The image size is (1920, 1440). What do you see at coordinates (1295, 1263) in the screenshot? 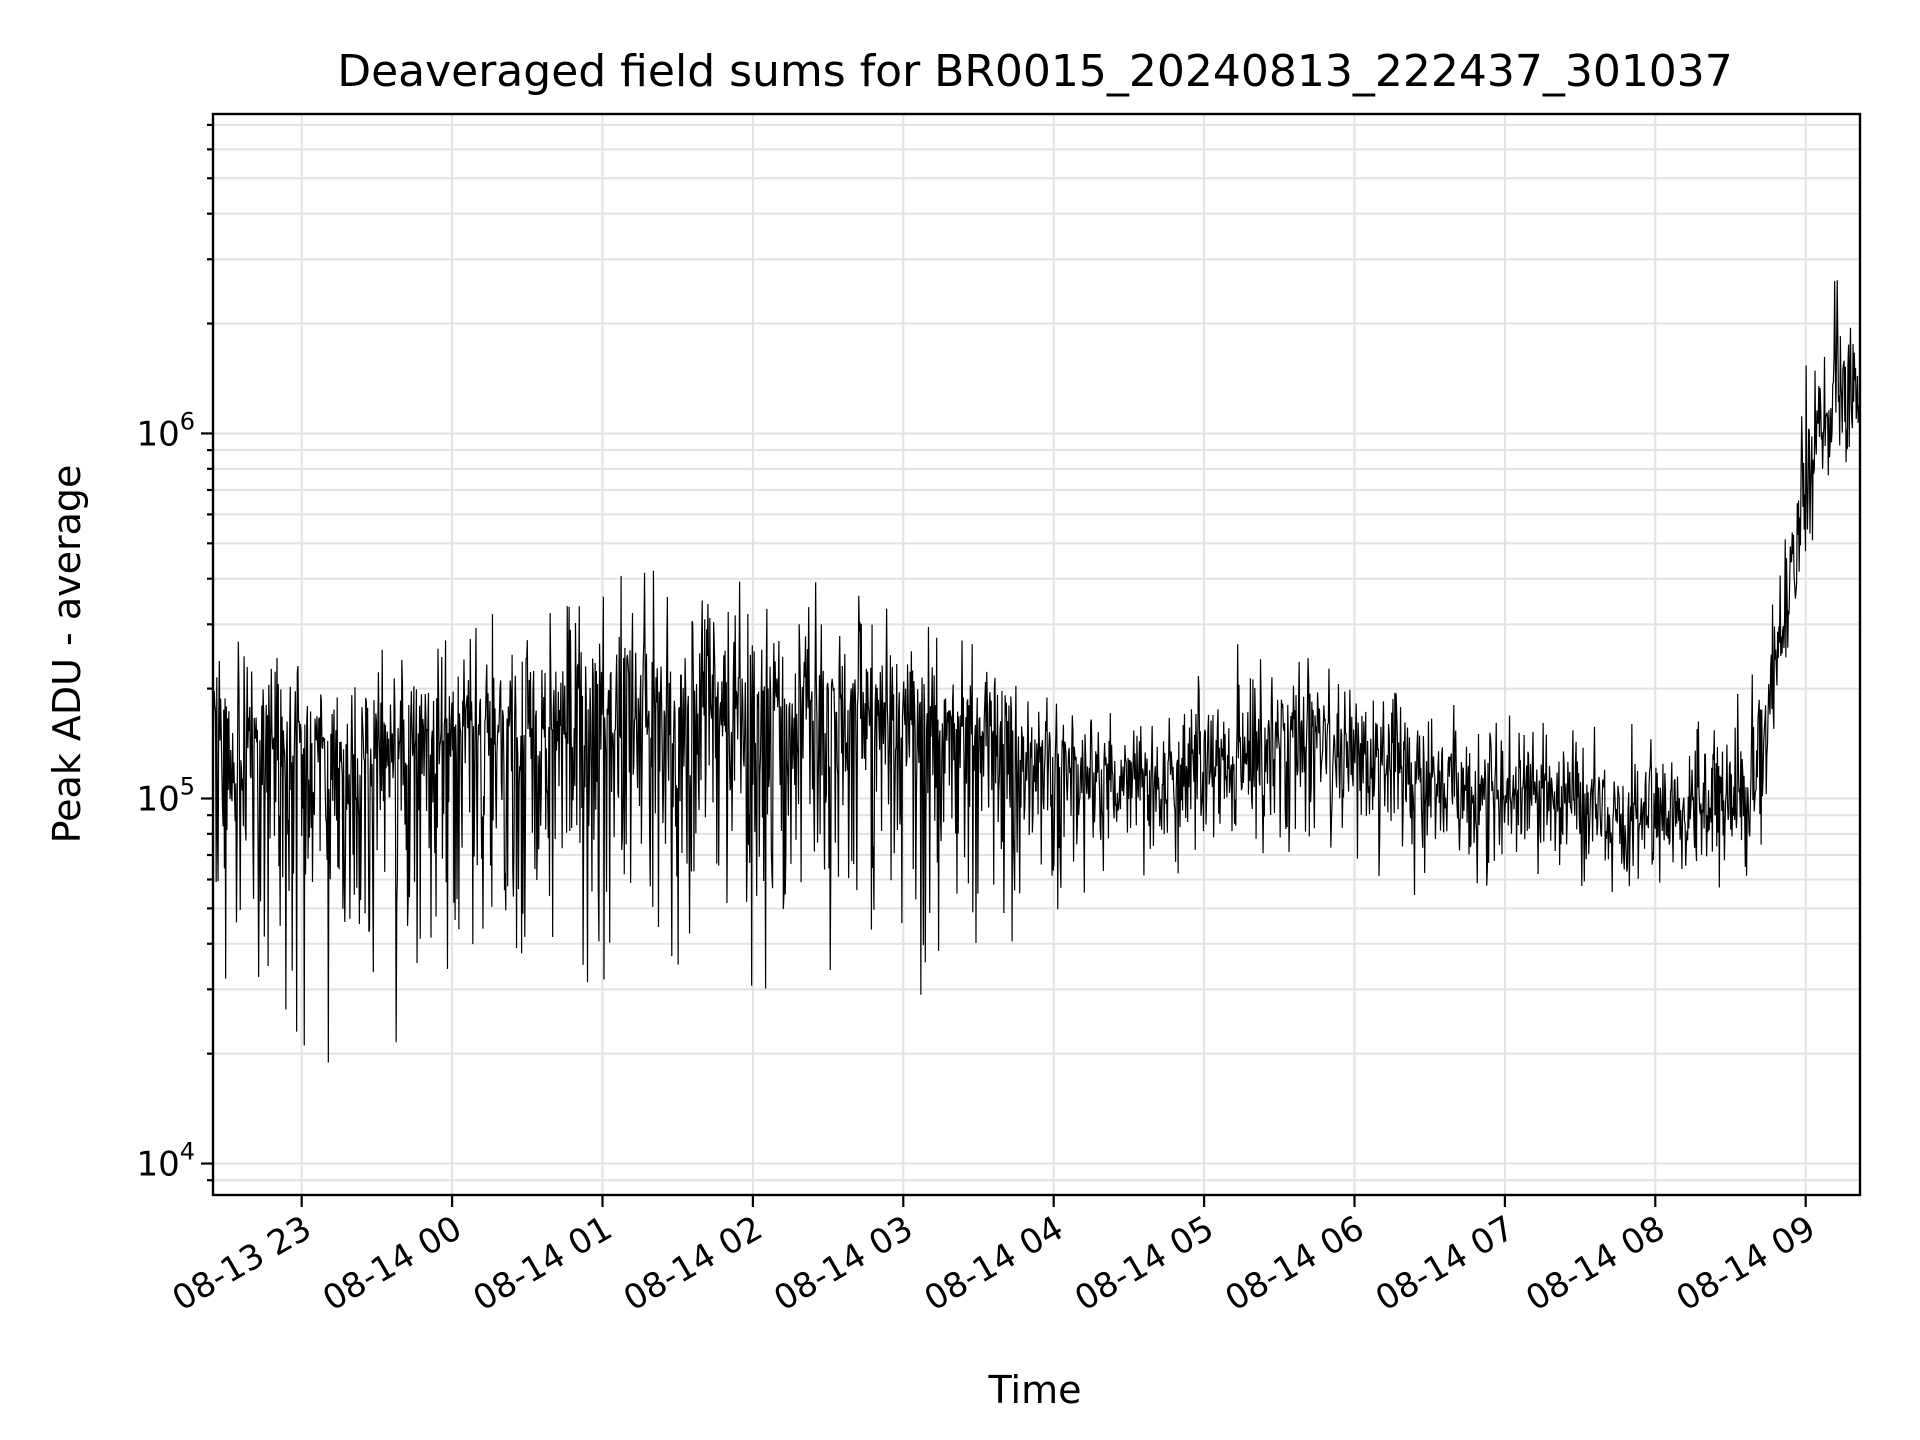
I see `x-tick-label: 08-14 06` at bounding box center [1295, 1263].